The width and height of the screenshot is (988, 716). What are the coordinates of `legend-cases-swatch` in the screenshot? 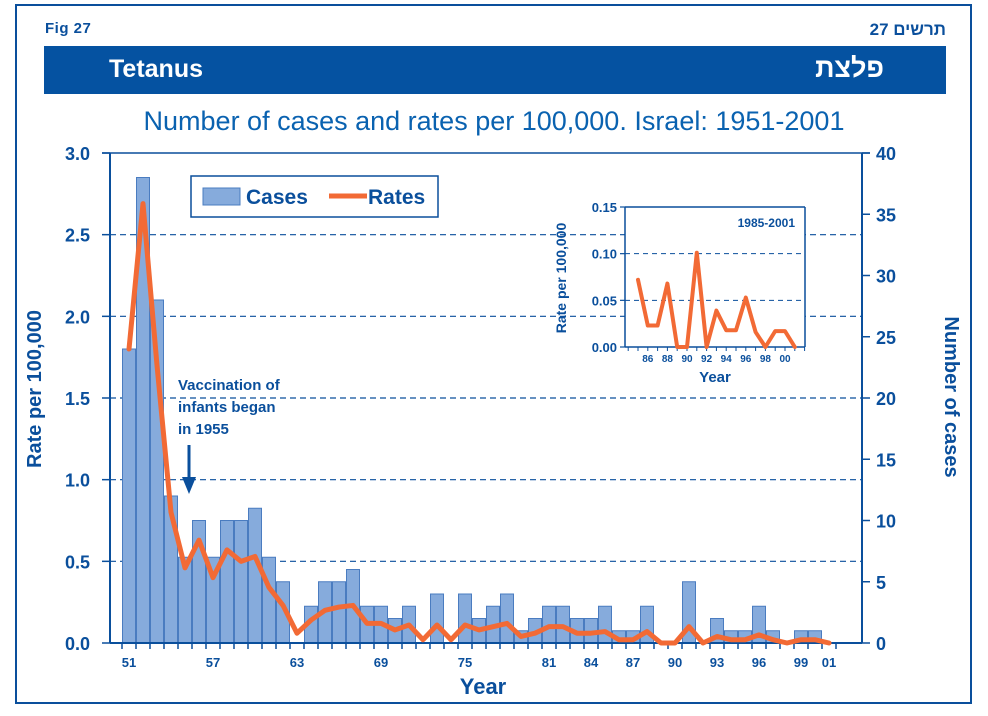 It's located at (221, 196).